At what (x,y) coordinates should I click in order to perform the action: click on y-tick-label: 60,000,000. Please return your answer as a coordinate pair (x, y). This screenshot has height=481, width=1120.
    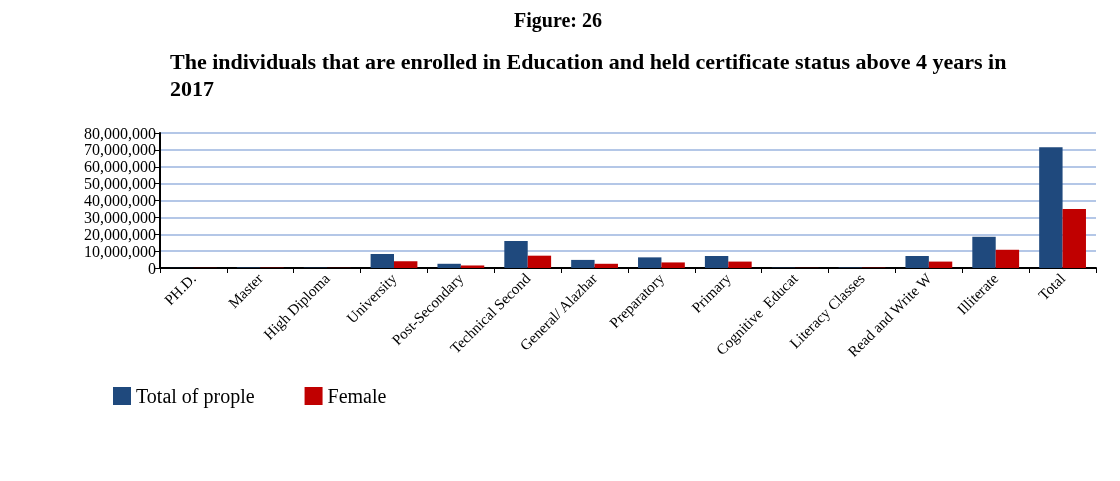
    Looking at the image, I should click on (120, 167).